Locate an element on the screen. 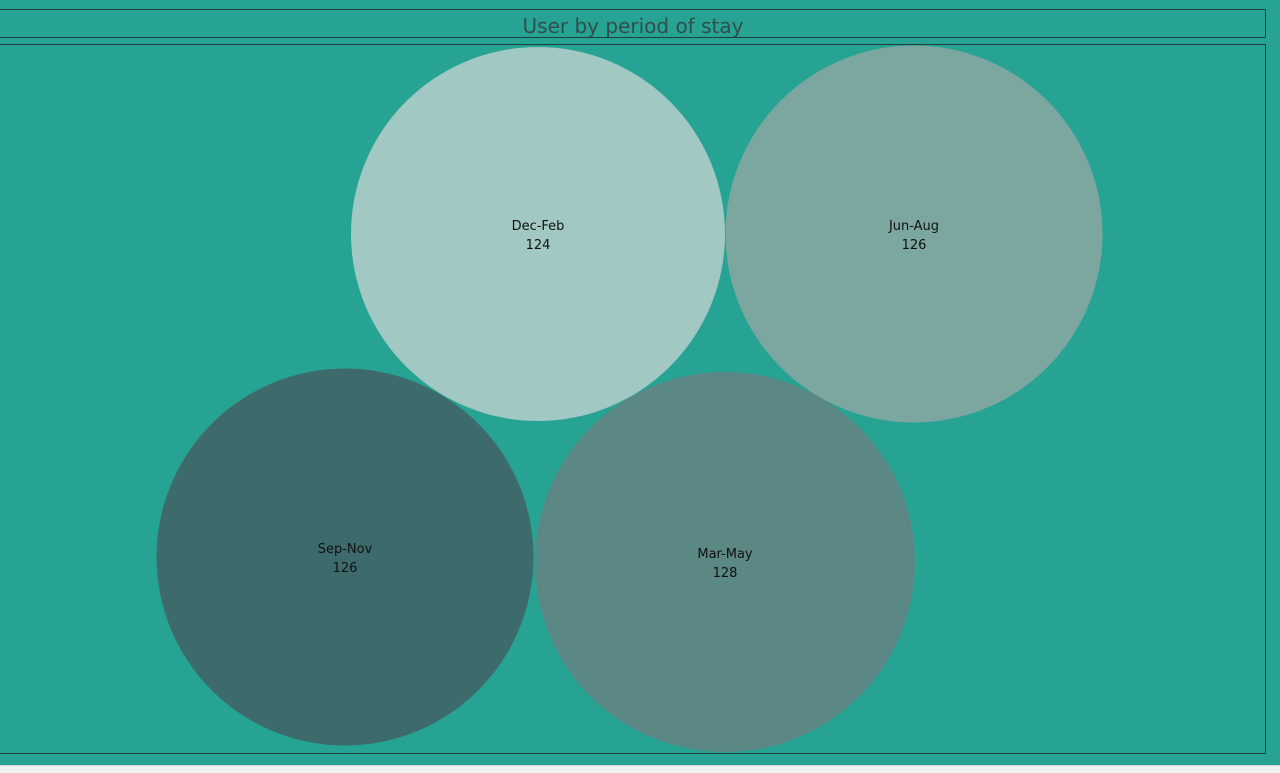 Image resolution: width=1280 pixels, height=773 pixels. bubble-dec-feb: Dec-Feb 124 is located at coordinates (538, 234).